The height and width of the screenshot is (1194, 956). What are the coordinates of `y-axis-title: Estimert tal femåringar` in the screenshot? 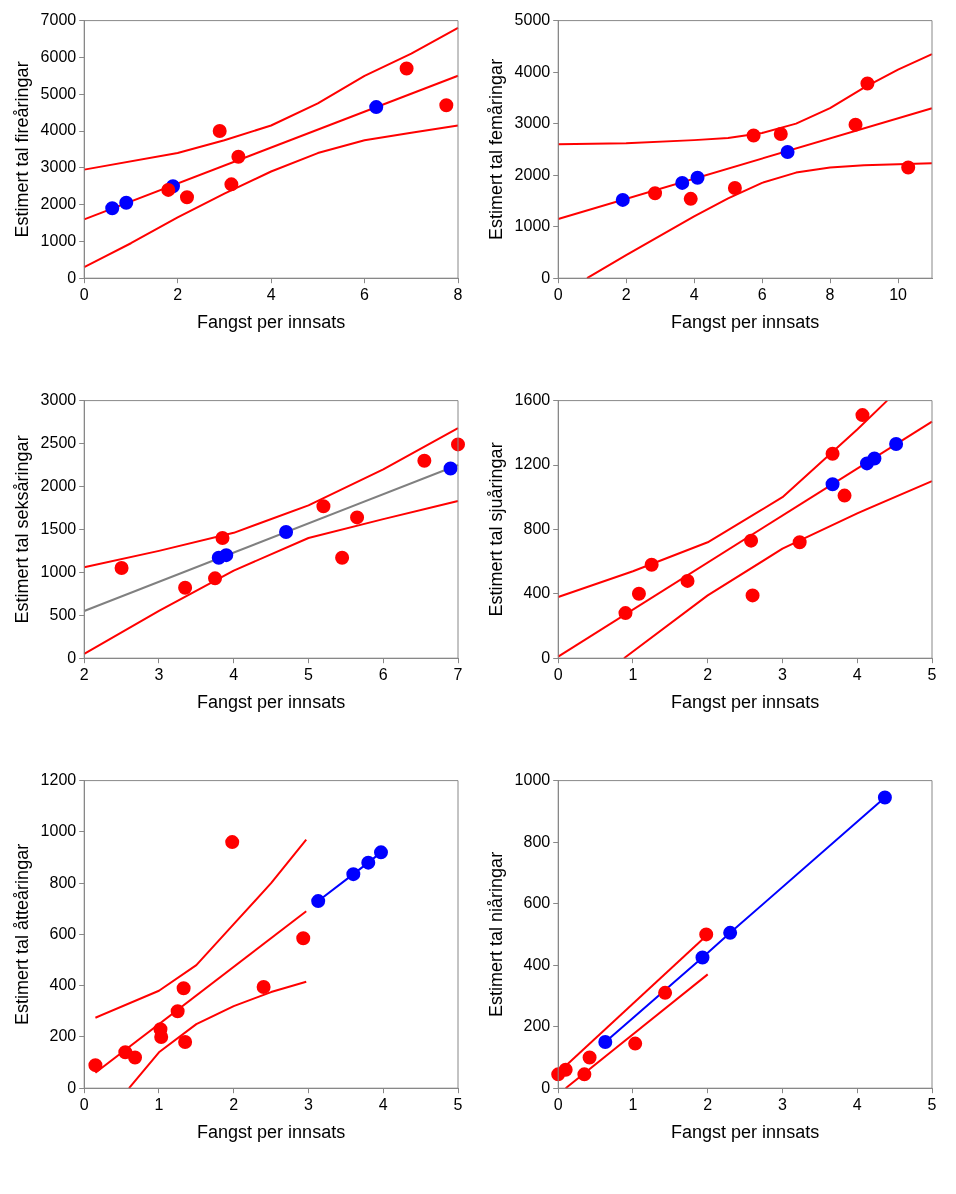 It's located at (495, 149).